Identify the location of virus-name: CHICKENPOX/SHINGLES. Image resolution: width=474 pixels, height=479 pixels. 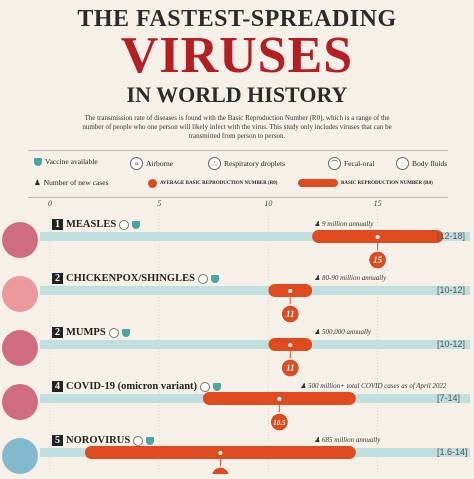
(130, 278).